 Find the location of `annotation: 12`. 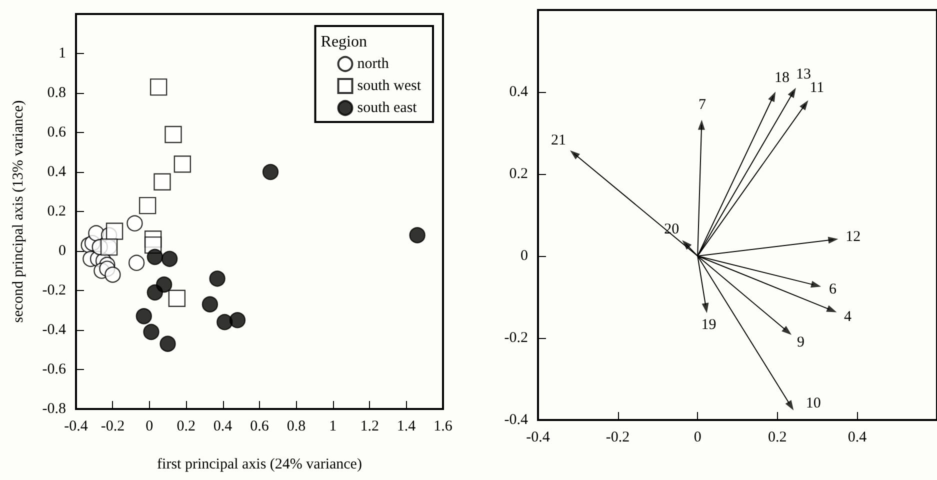

annotation: 12 is located at coordinates (853, 237).